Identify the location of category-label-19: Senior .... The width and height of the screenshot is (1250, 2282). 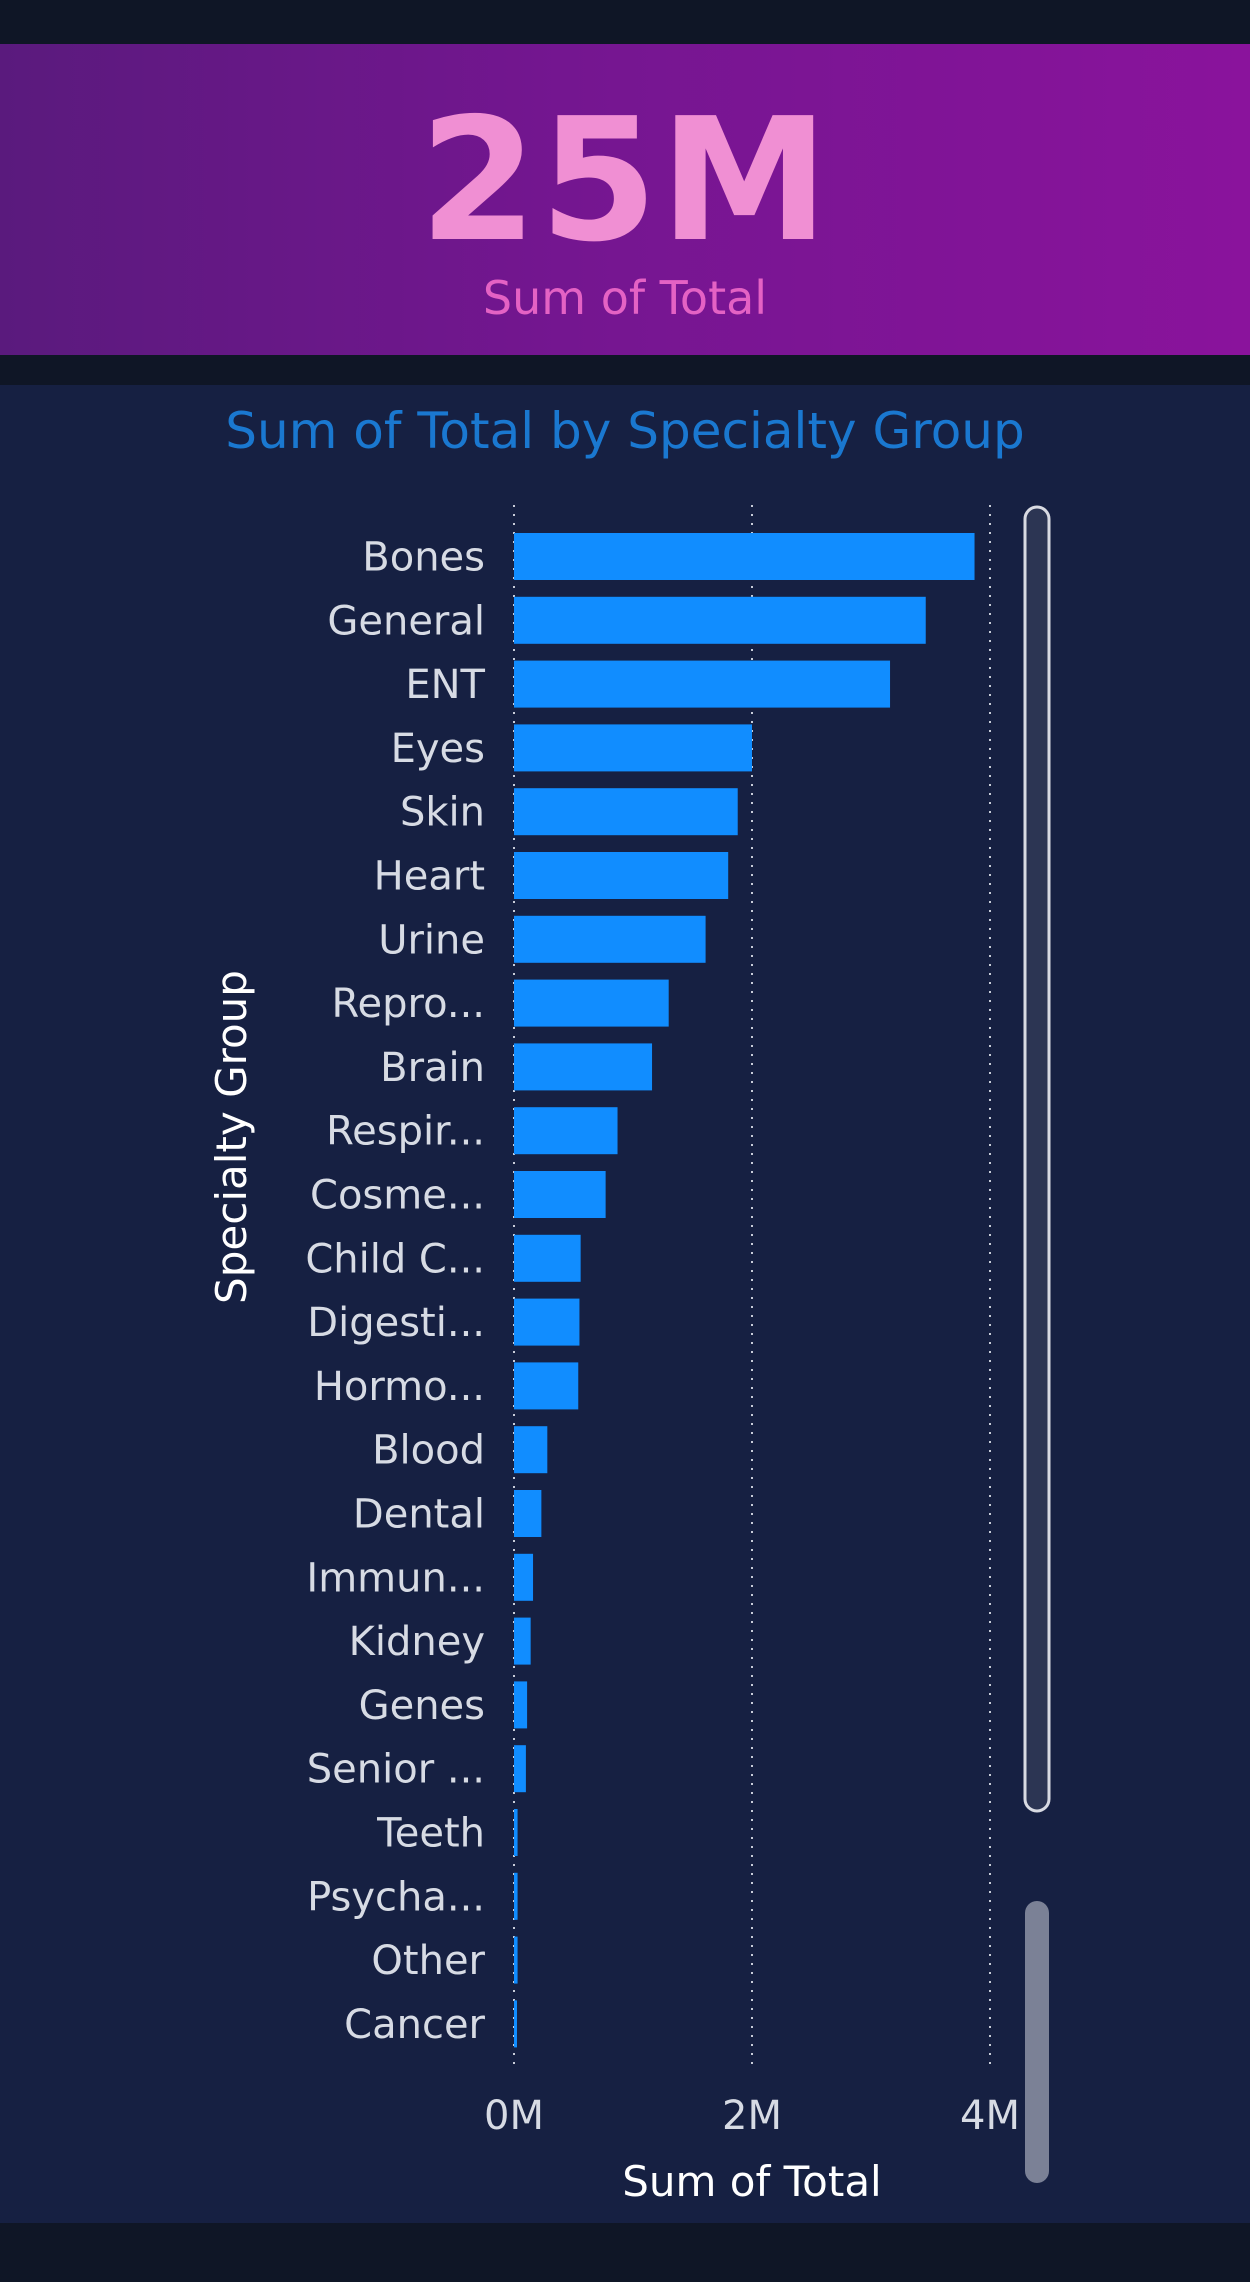
(396, 1770).